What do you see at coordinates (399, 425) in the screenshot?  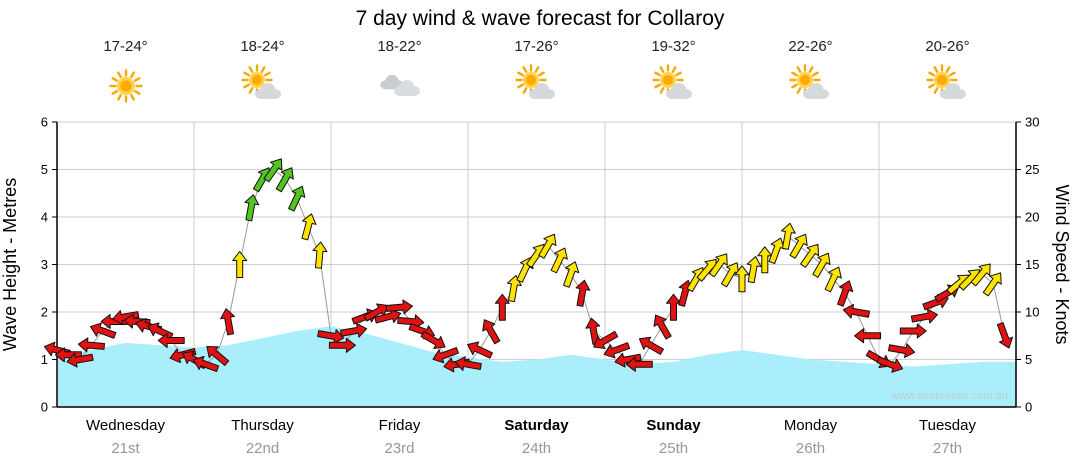 I see `day-name-label: Friday` at bounding box center [399, 425].